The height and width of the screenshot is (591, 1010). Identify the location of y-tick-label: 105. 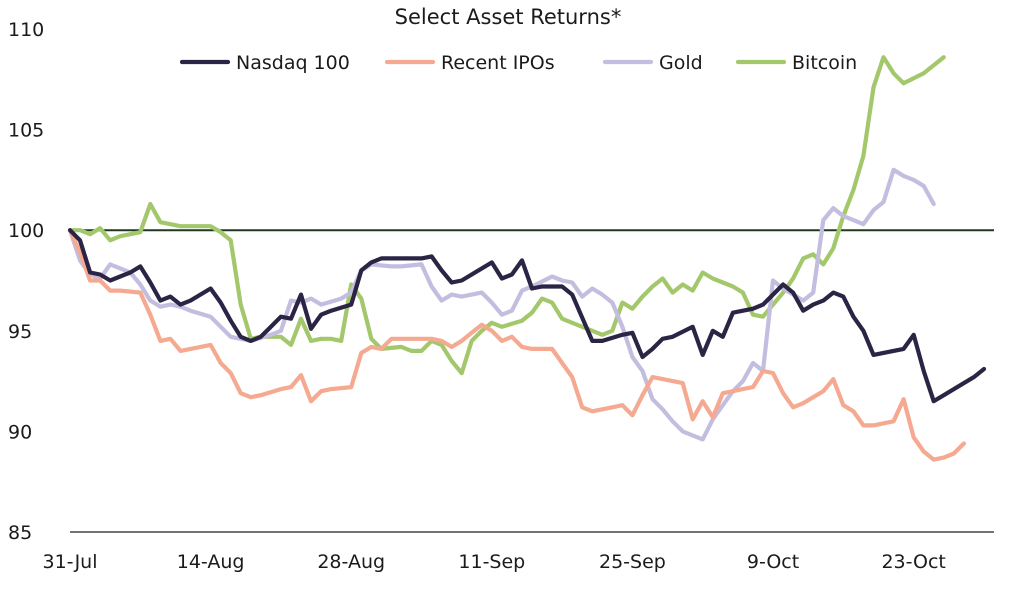
(26, 131).